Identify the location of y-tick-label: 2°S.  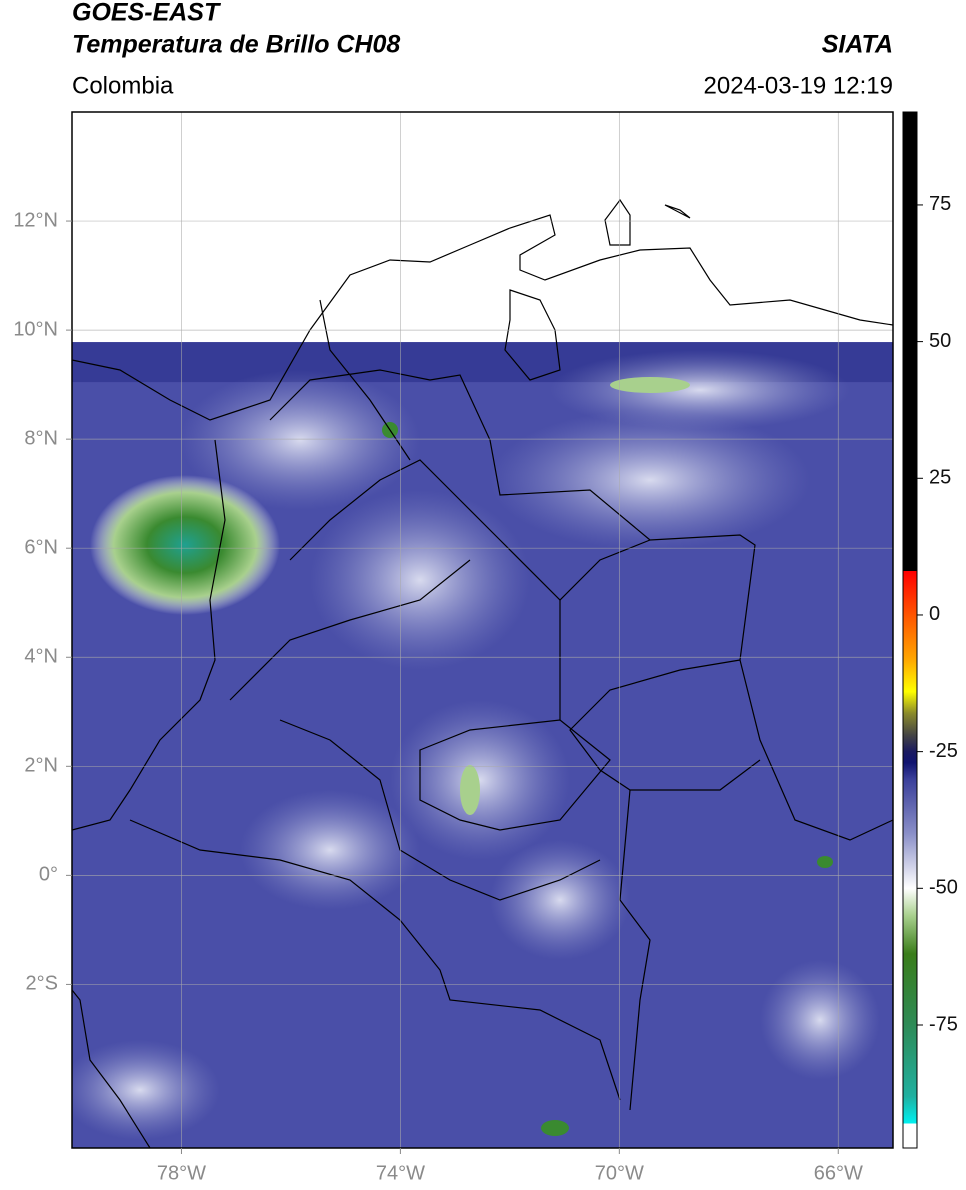
(42, 984).